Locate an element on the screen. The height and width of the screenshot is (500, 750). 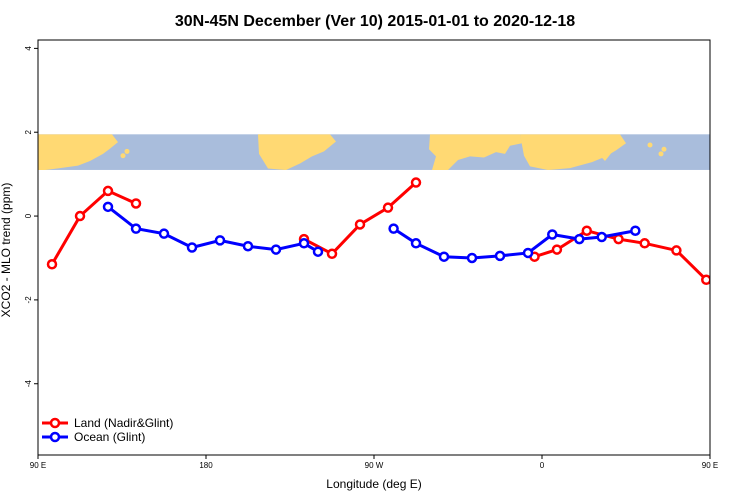
world-map-band is located at coordinates (374, 152).